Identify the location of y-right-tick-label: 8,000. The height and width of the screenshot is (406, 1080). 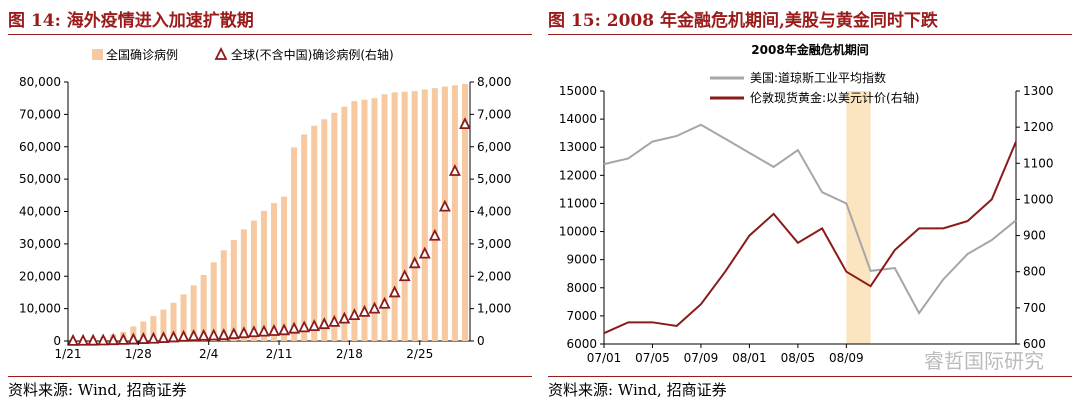
(494, 82).